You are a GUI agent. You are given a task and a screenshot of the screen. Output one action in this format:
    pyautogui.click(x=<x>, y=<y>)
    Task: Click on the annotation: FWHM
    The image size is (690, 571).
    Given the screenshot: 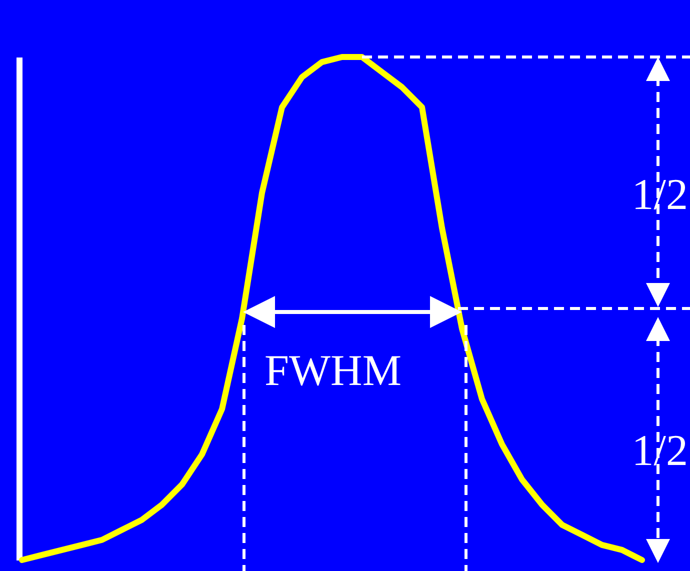 What is the action you would take?
    pyautogui.click(x=333, y=370)
    